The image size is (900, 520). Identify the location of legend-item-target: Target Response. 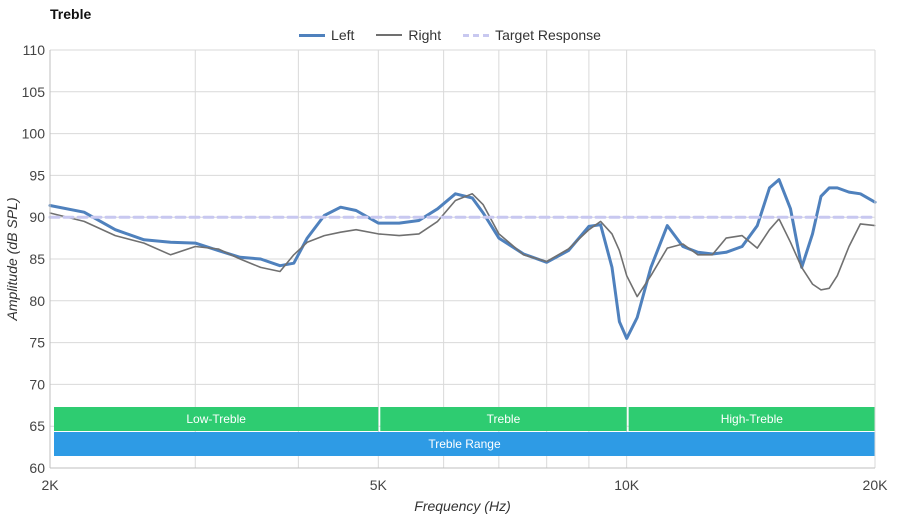
(532, 35).